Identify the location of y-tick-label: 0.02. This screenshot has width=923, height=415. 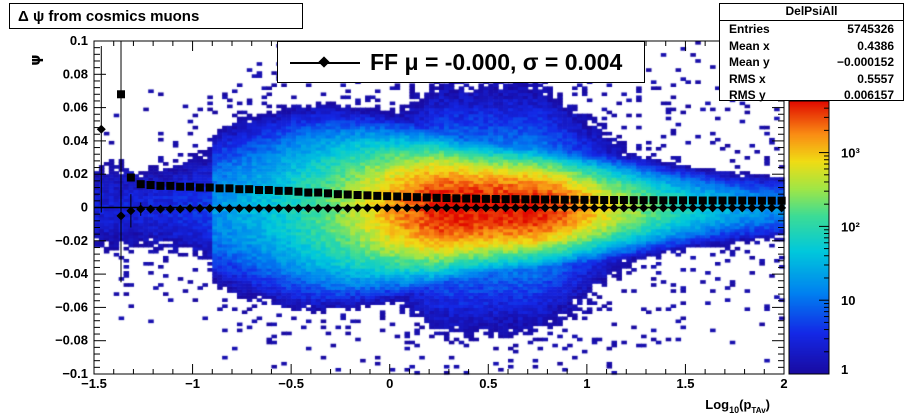
(75, 173).